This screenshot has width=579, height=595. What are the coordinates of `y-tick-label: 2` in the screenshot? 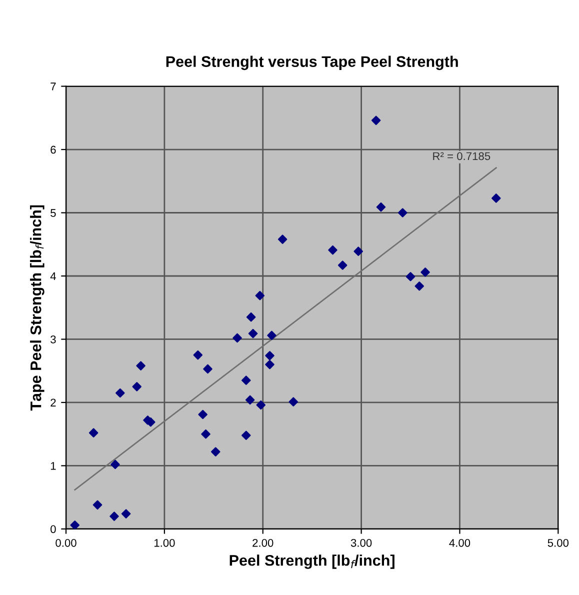 It's located at (53, 402).